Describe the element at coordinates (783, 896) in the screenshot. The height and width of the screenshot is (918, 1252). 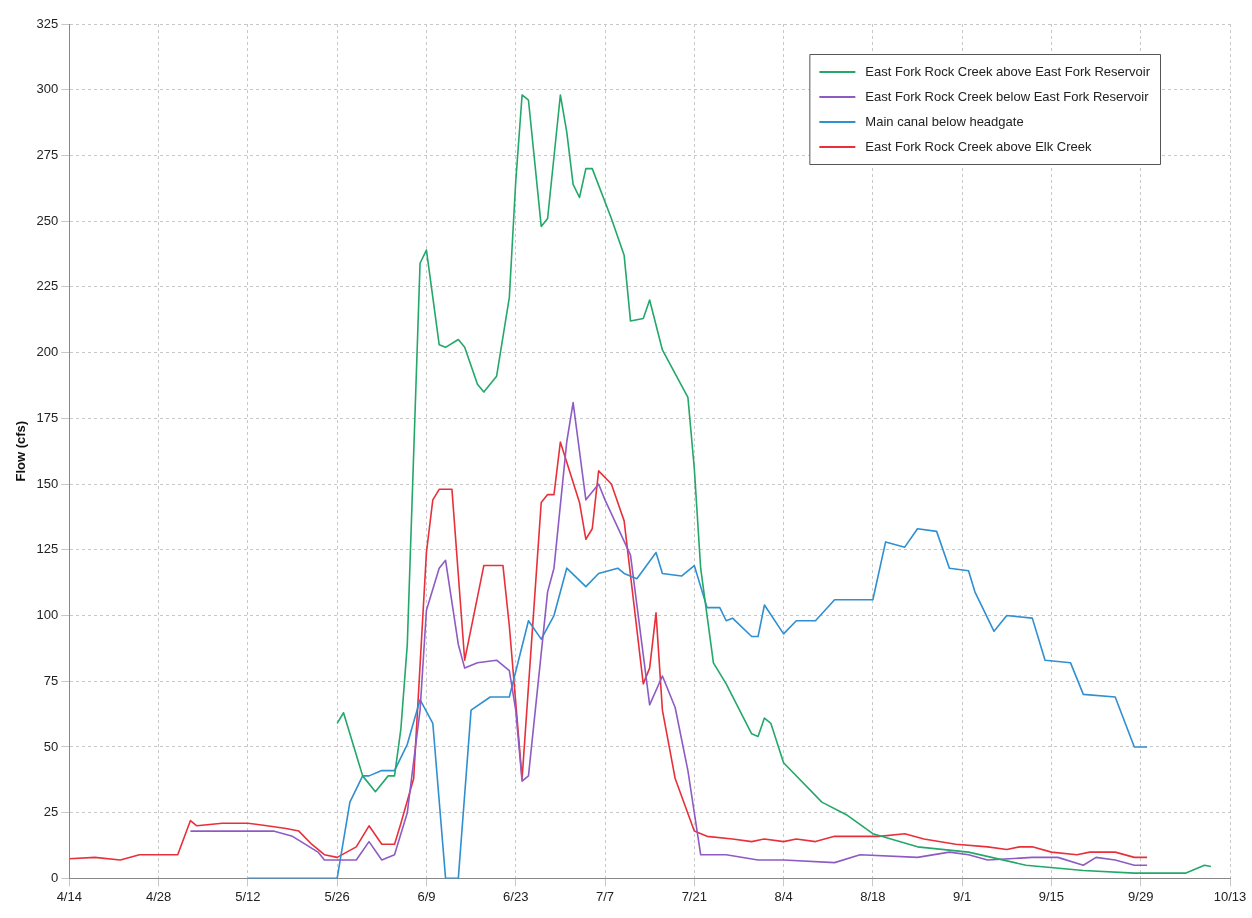
I see `x-tick-label: 8/4` at that location.